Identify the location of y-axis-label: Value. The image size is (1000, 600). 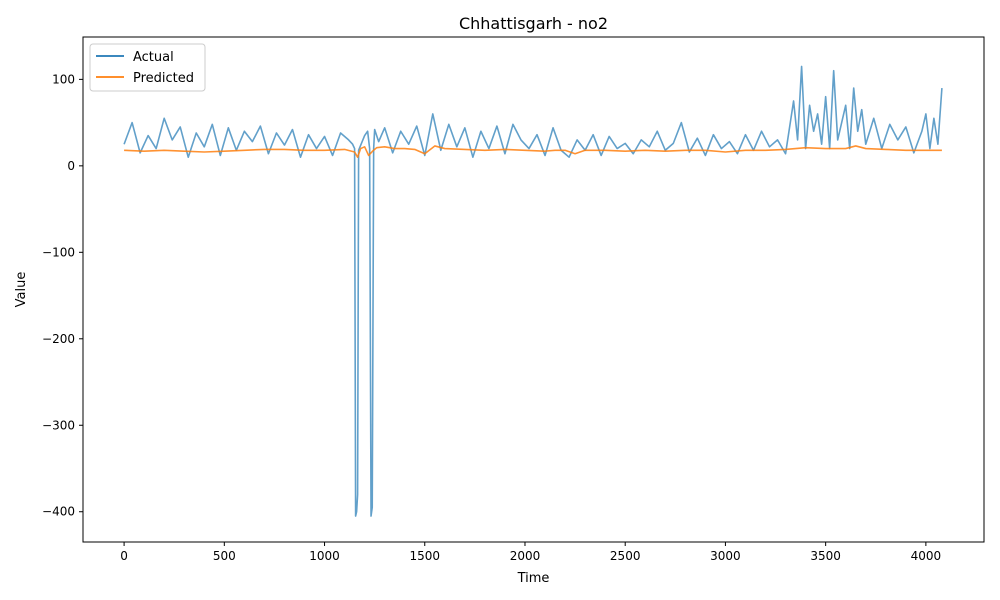
(21, 290).